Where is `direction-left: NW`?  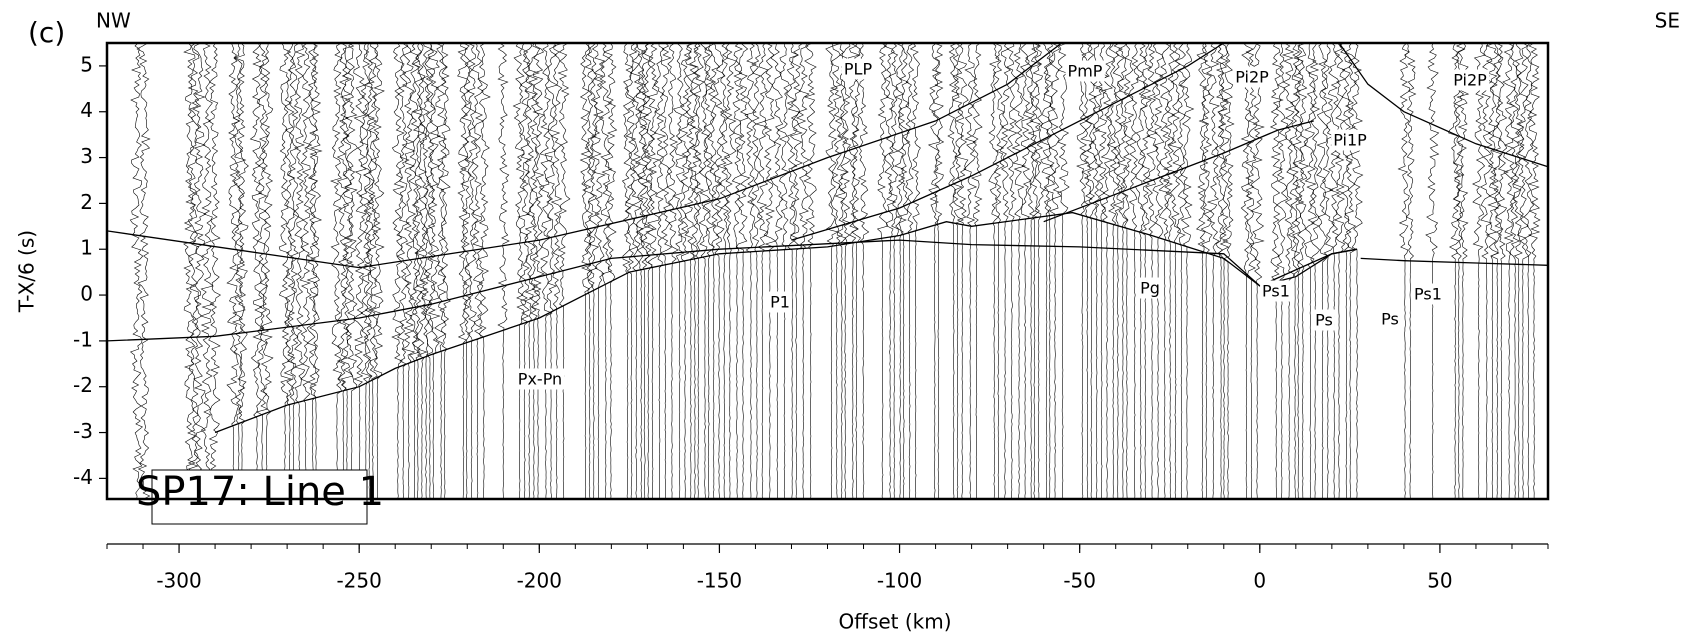
direction-left: NW is located at coordinates (113, 21).